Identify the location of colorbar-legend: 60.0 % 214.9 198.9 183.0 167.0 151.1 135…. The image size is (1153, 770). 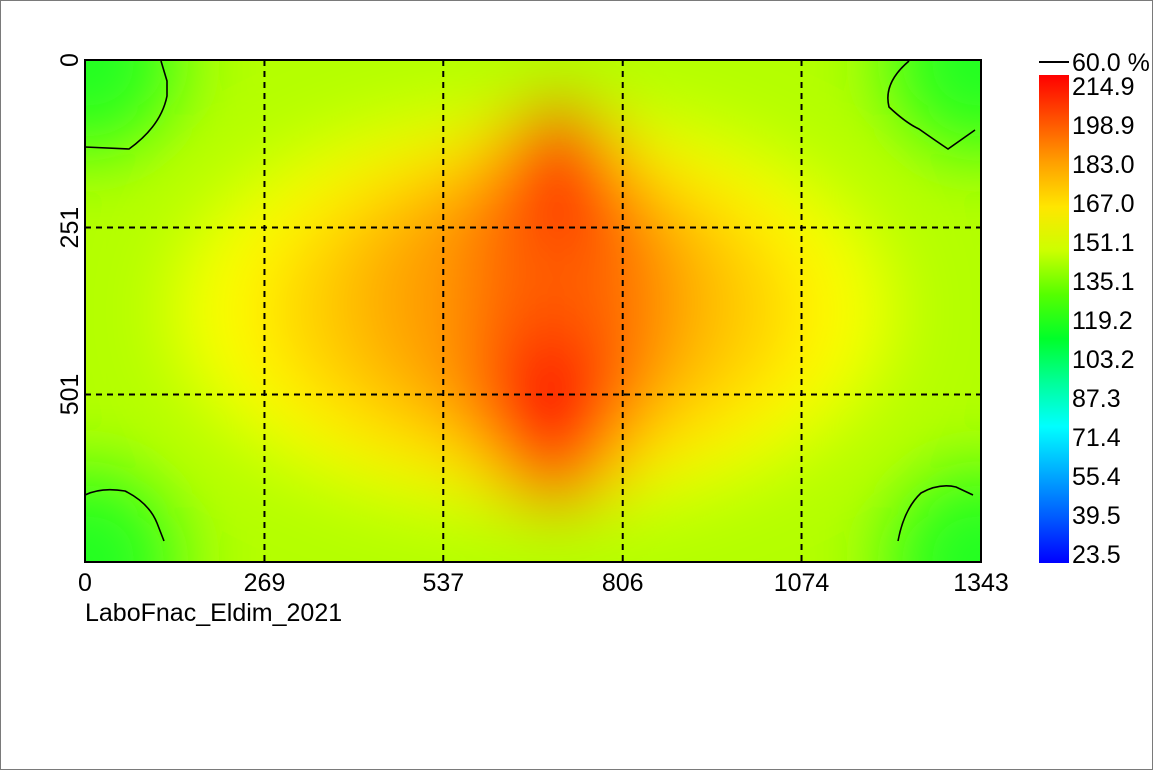
(1094, 309).